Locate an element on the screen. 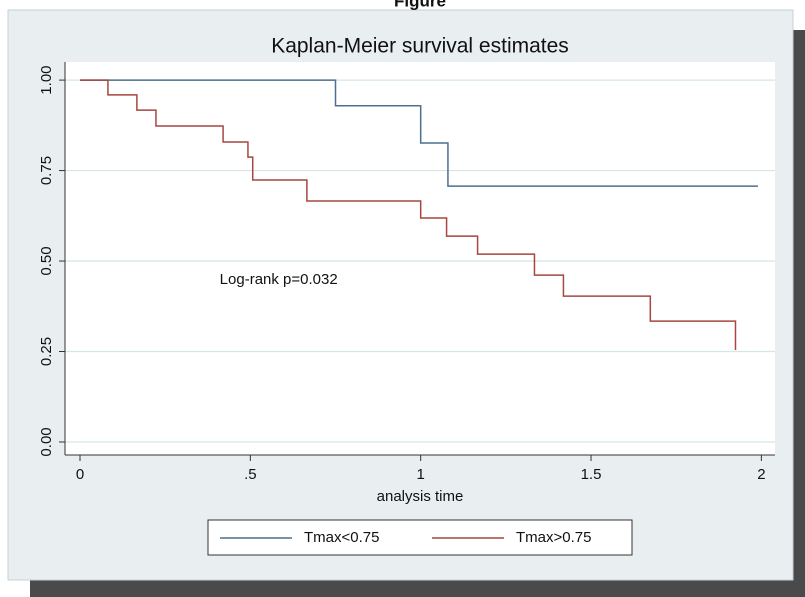  x-tick-label: 0 is located at coordinates (80, 474).